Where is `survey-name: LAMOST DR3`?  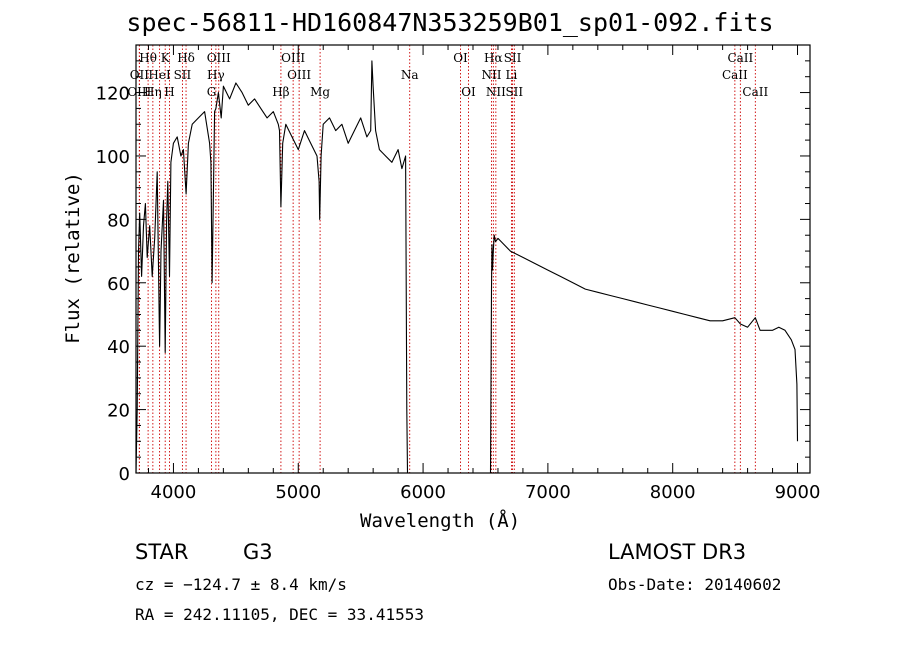
survey-name: LAMOST DR3 is located at coordinates (677, 552).